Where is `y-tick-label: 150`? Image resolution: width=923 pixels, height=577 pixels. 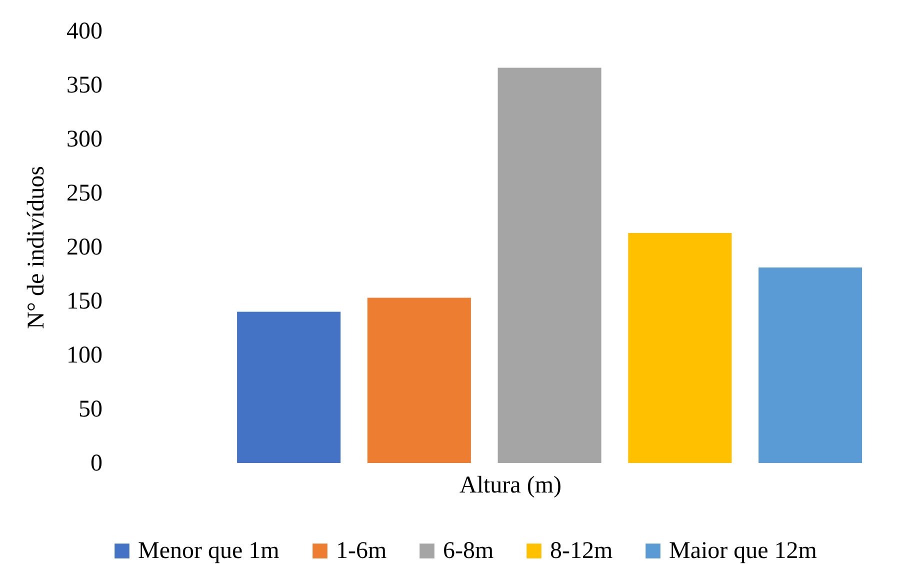 y-tick-label: 150 is located at coordinates (84, 301).